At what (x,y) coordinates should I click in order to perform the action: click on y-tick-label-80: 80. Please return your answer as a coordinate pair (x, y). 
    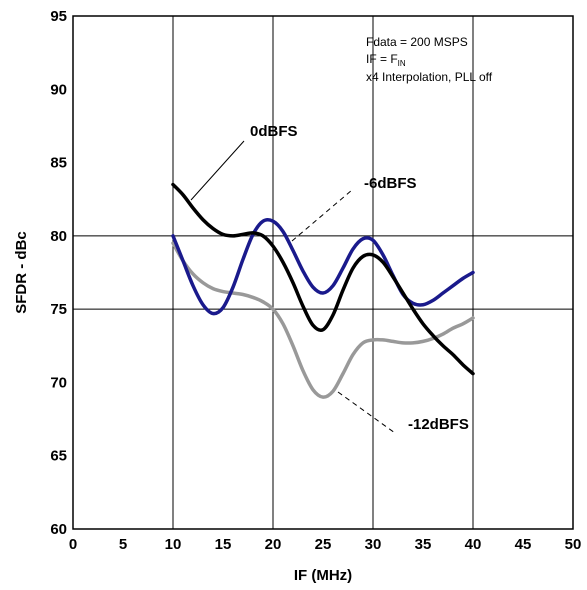
    Looking at the image, I should click on (58, 236).